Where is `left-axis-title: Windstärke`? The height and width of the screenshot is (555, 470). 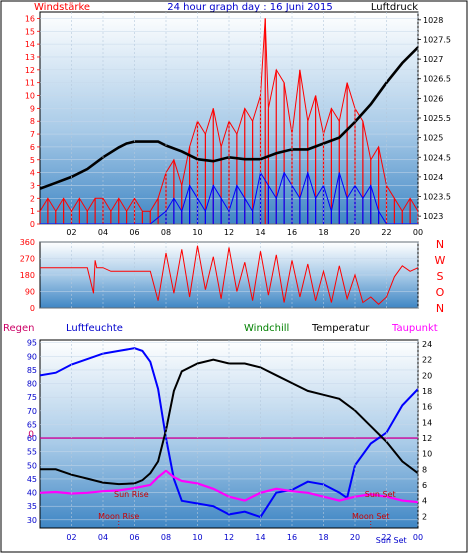
left-axis-title: Windstärke is located at coordinates (62, 7).